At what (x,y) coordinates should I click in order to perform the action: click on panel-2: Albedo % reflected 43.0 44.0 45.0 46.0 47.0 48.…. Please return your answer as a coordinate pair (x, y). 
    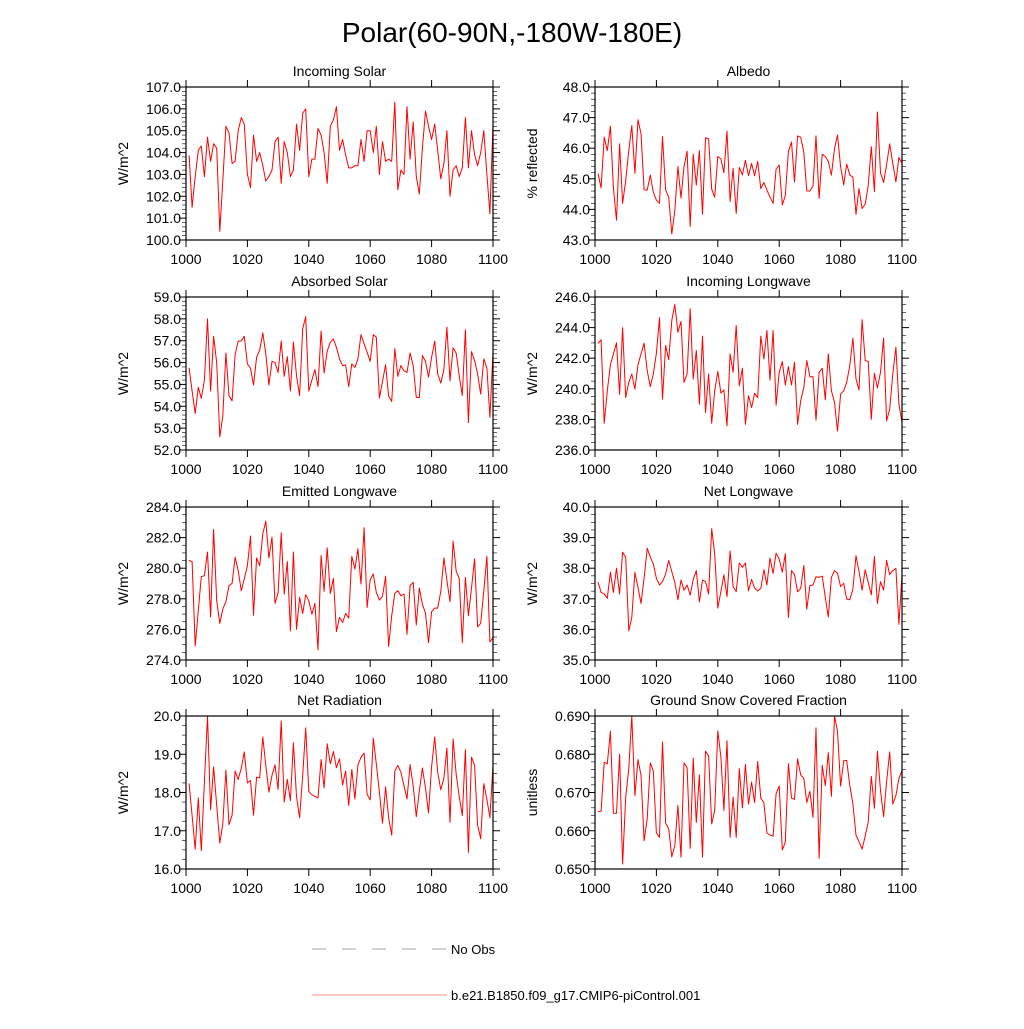
    Looking at the image, I should click on (720, 165).